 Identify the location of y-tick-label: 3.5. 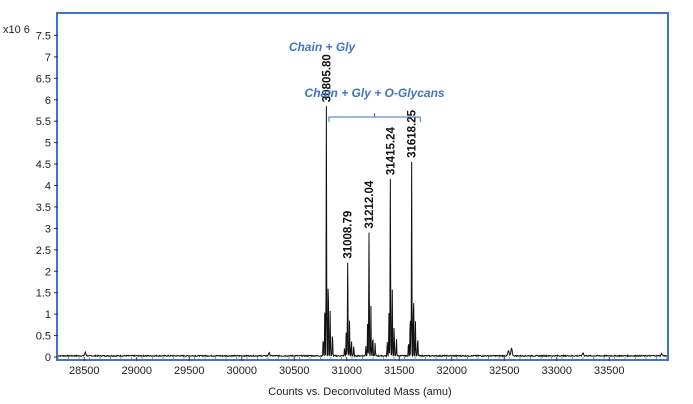
(43, 208).